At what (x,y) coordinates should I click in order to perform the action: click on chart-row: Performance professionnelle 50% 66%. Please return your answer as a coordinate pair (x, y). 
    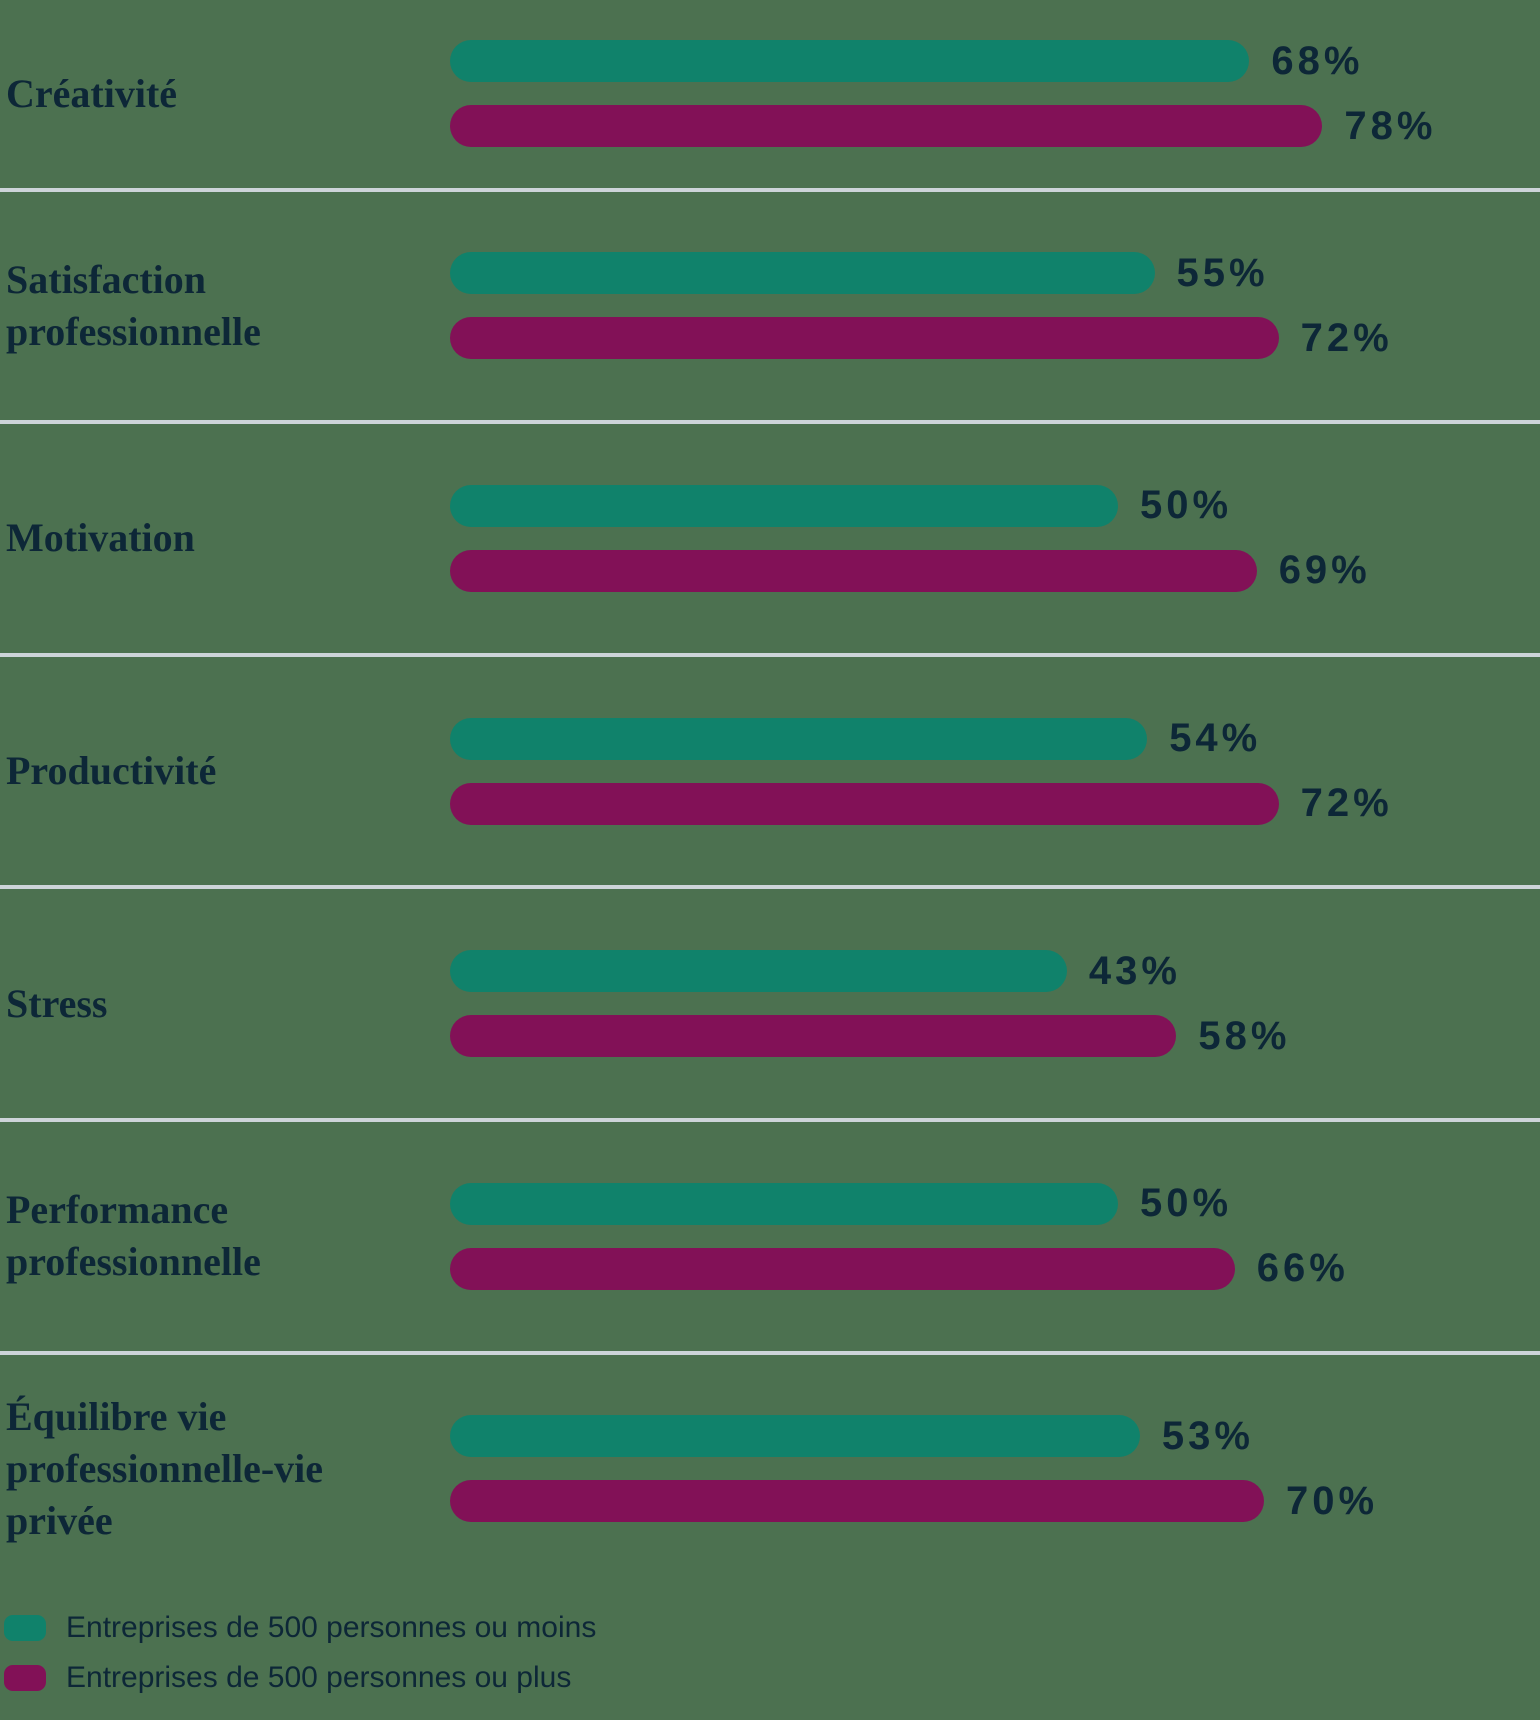
    Looking at the image, I should click on (770, 1234).